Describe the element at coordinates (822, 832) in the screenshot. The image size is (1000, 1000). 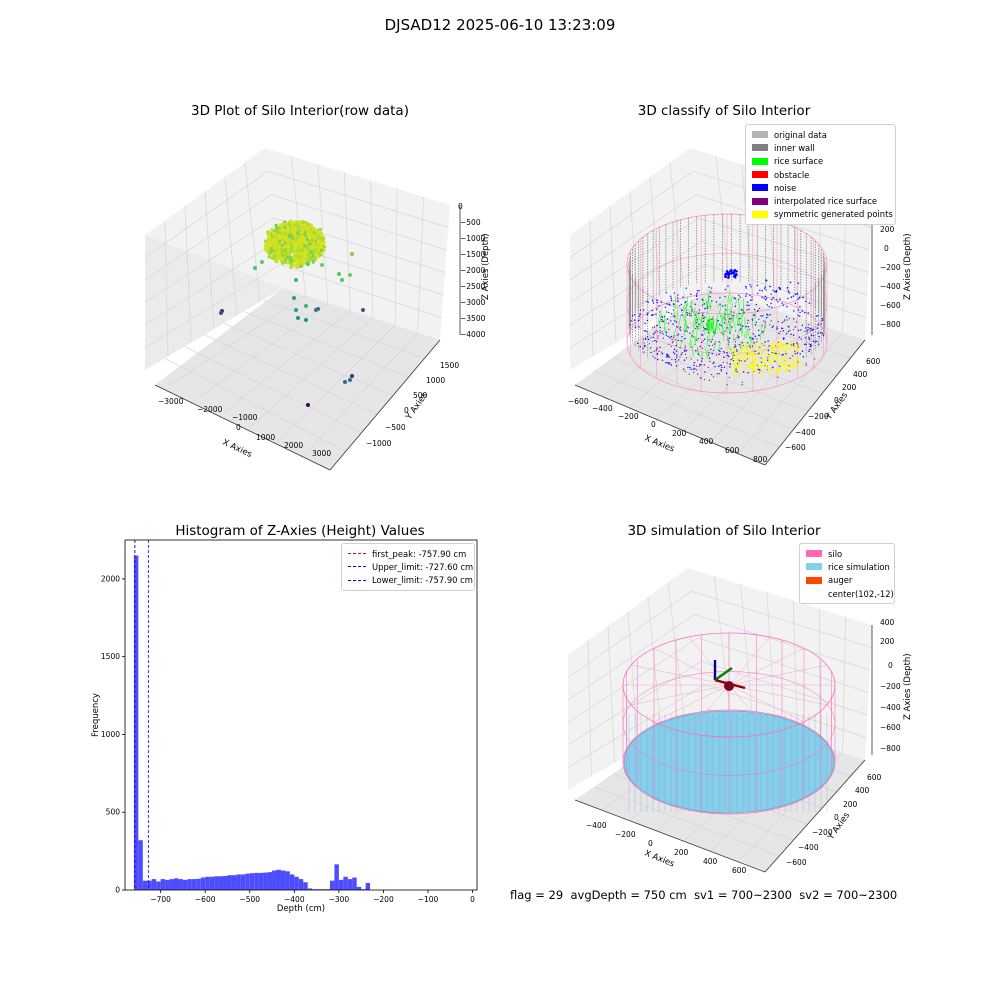
I see `plot4-ytick: −200` at that location.